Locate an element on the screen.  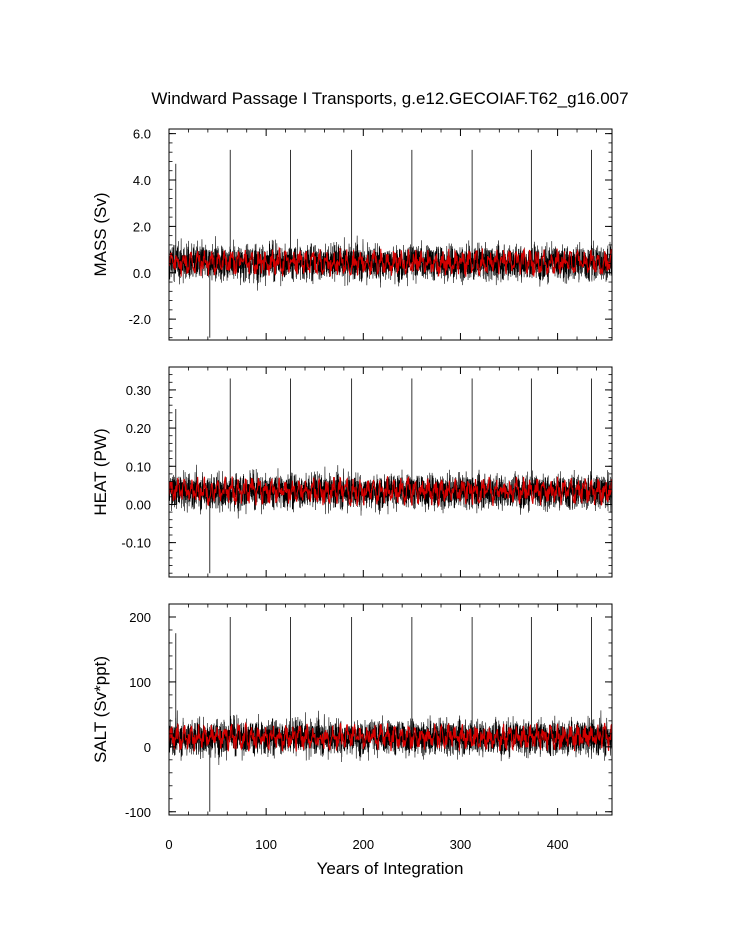
y-tick-label: 100 is located at coordinates (140, 682).